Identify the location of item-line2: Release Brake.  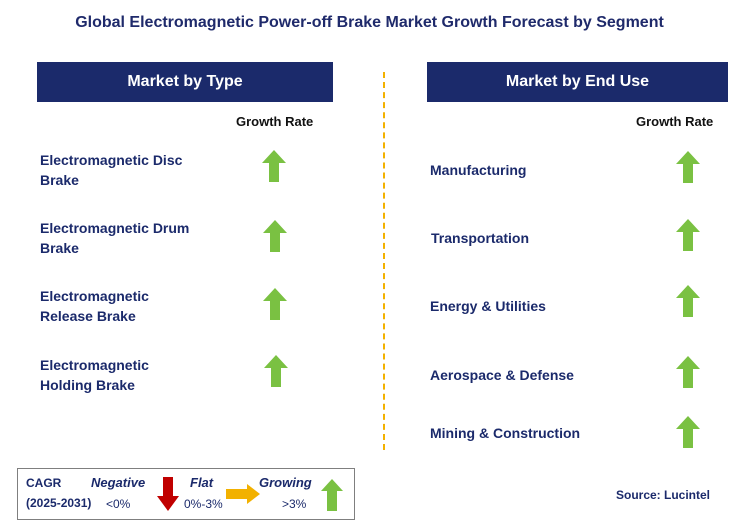
(88, 316).